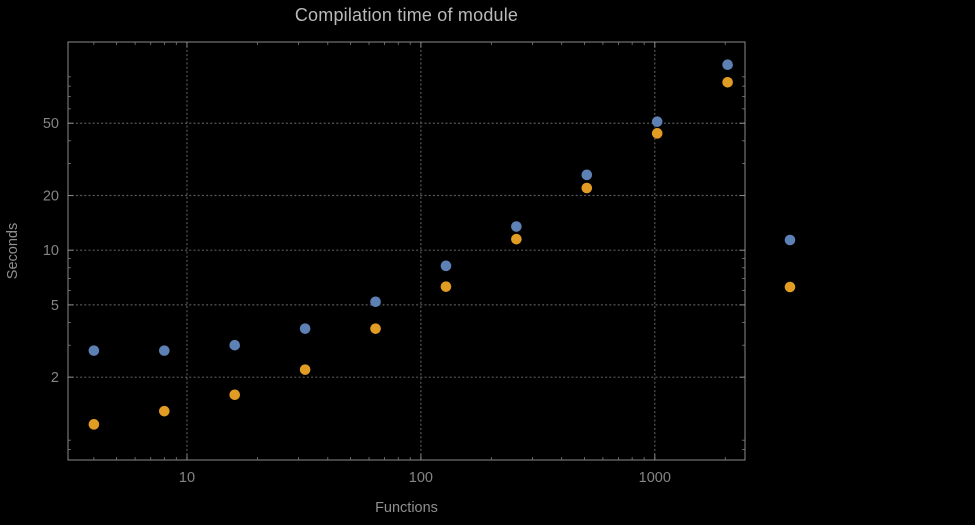 The height and width of the screenshot is (525, 975). I want to click on x-axis-label: Functions, so click(406, 508).